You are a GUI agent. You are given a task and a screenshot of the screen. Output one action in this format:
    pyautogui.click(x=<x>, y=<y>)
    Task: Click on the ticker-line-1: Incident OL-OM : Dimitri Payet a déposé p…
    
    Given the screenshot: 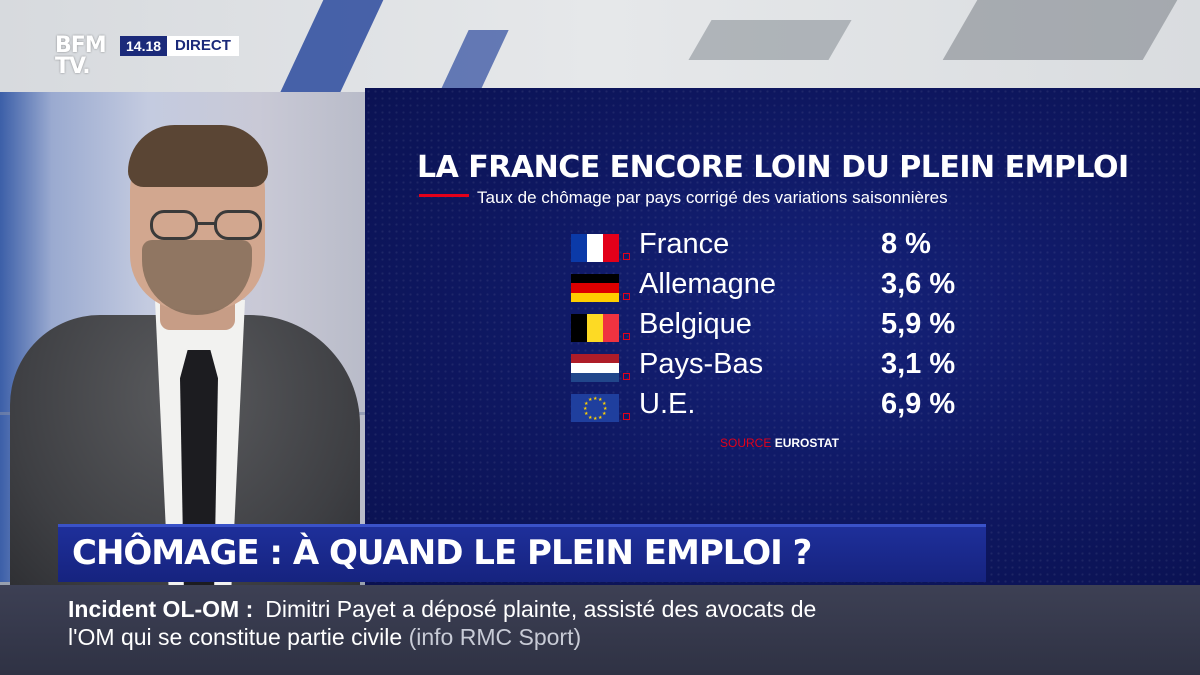 What is the action you would take?
    pyautogui.click(x=442, y=609)
    